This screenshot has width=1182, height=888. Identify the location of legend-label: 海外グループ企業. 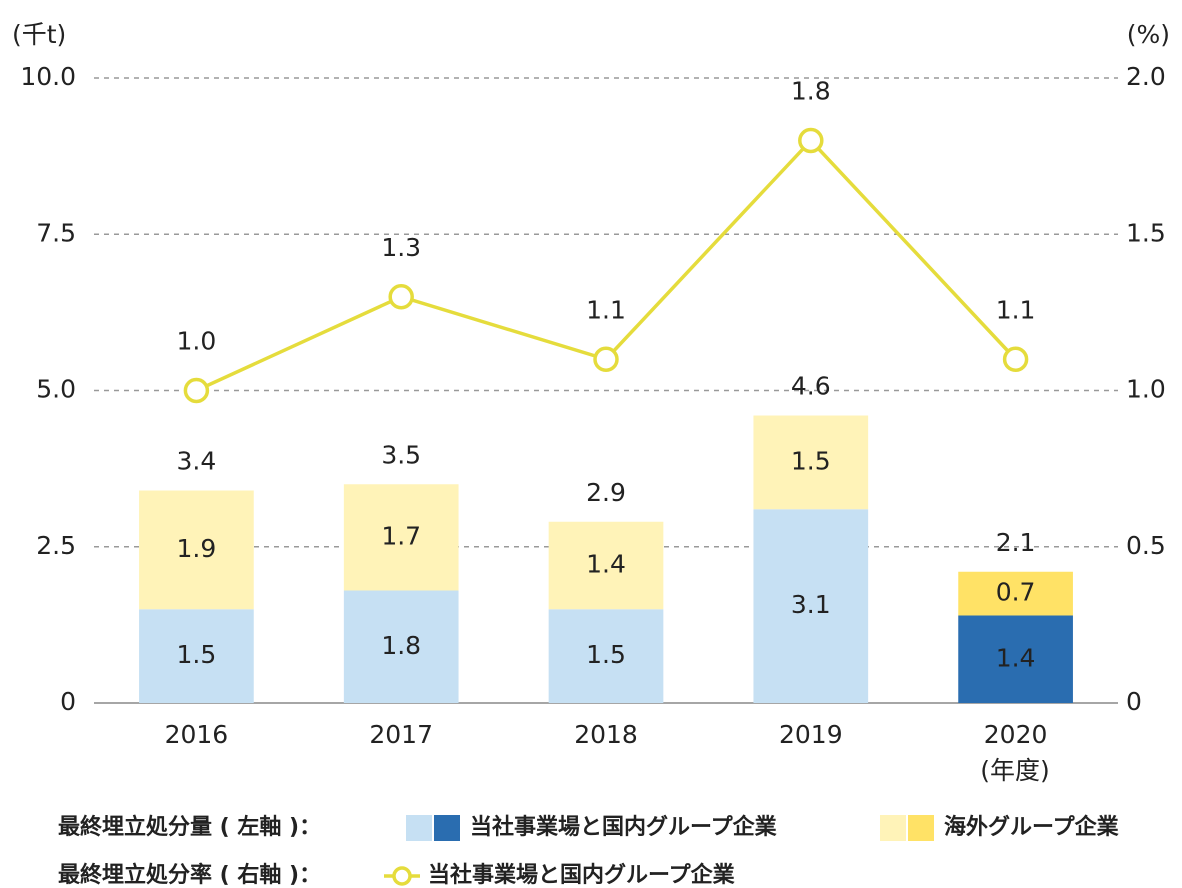
(1032, 827).